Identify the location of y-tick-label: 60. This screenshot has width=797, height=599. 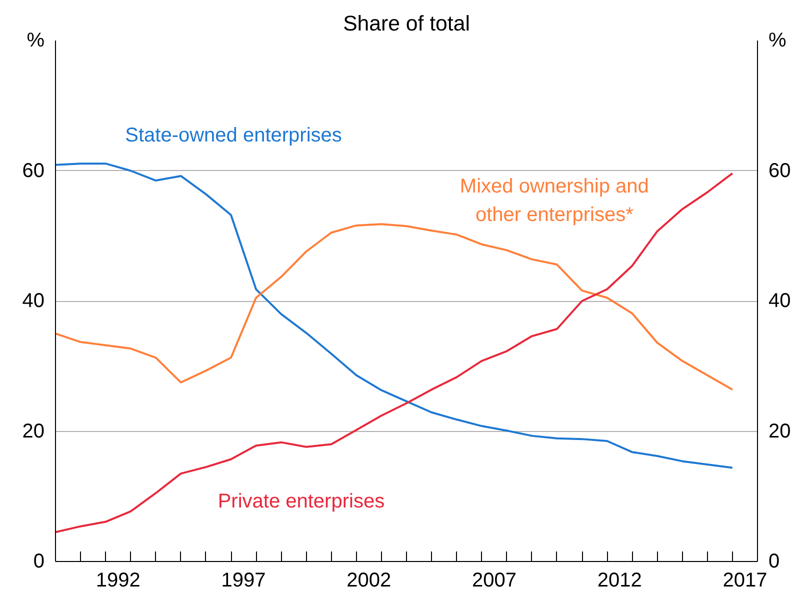
(33, 171).